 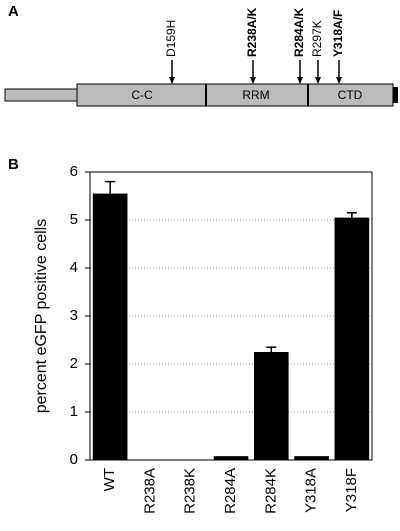 What do you see at coordinates (338, 33) in the screenshot?
I see `mutation-label: Y318A/F` at bounding box center [338, 33].